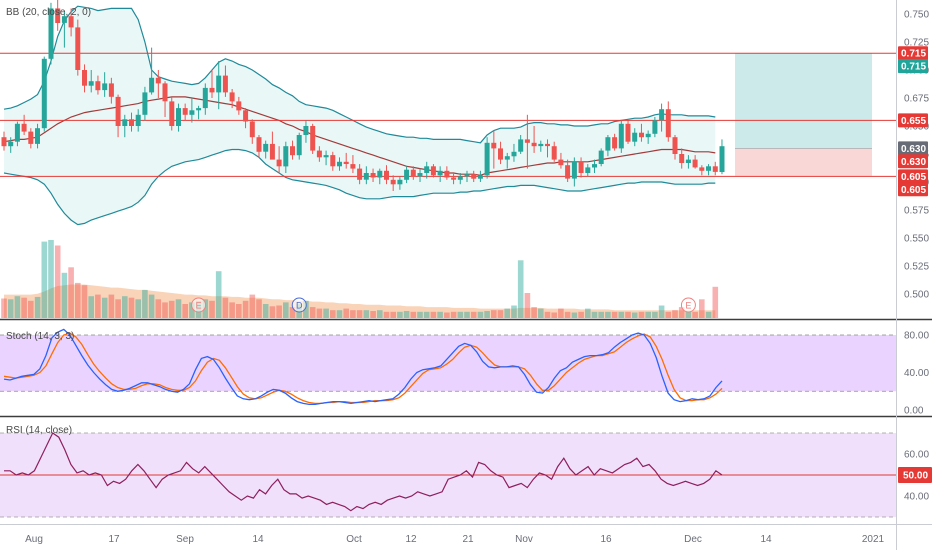 This screenshot has height=550, width=932. I want to click on earnings-marker-text: E, so click(688, 306).